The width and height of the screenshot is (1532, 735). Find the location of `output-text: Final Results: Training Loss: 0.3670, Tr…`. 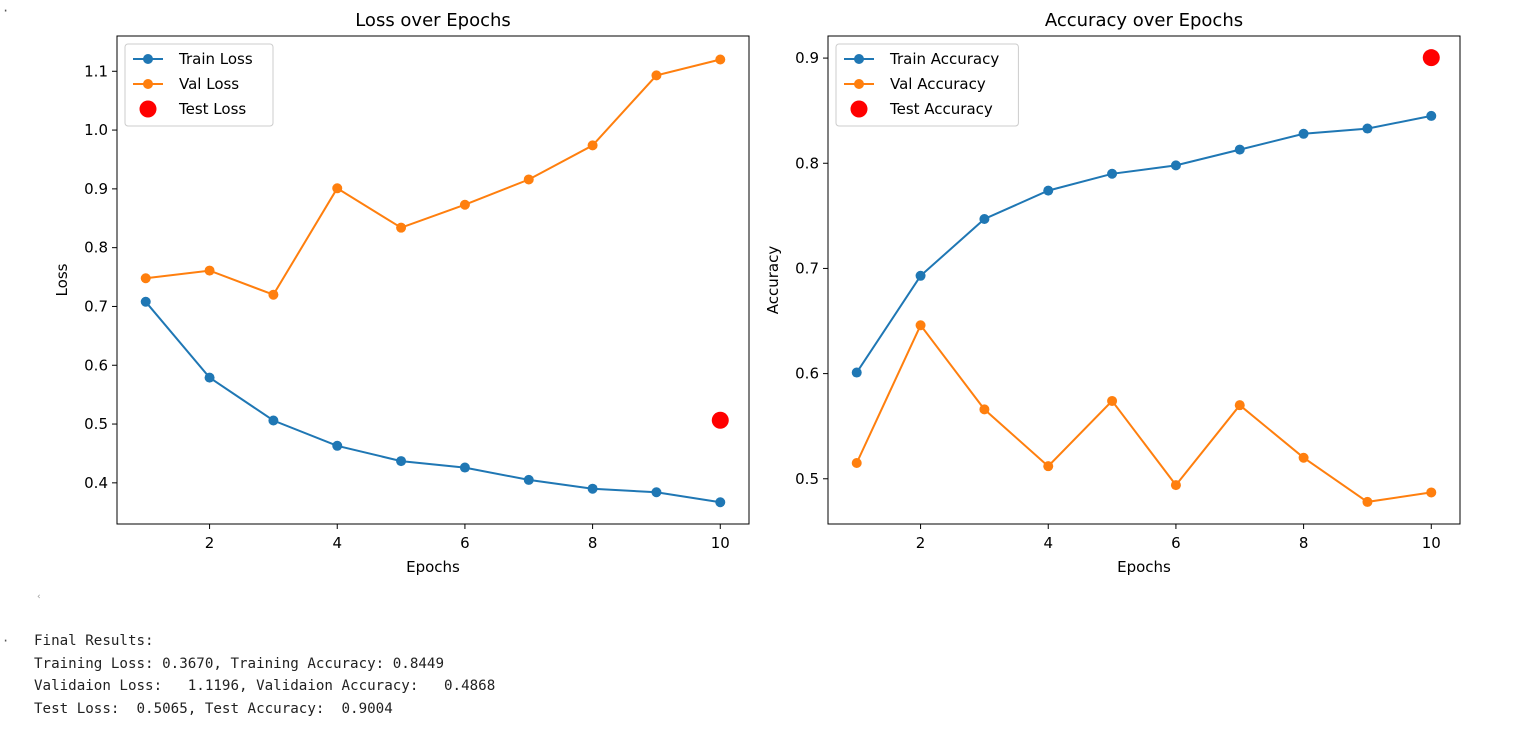

output-text: Final Results: Training Loss: 0.3670, Tr… is located at coordinates (264, 675).